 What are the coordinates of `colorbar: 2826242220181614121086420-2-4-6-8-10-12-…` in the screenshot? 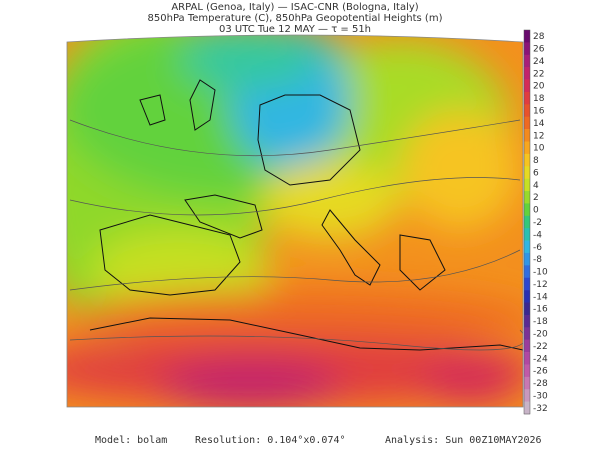 It's located at (535, 222).